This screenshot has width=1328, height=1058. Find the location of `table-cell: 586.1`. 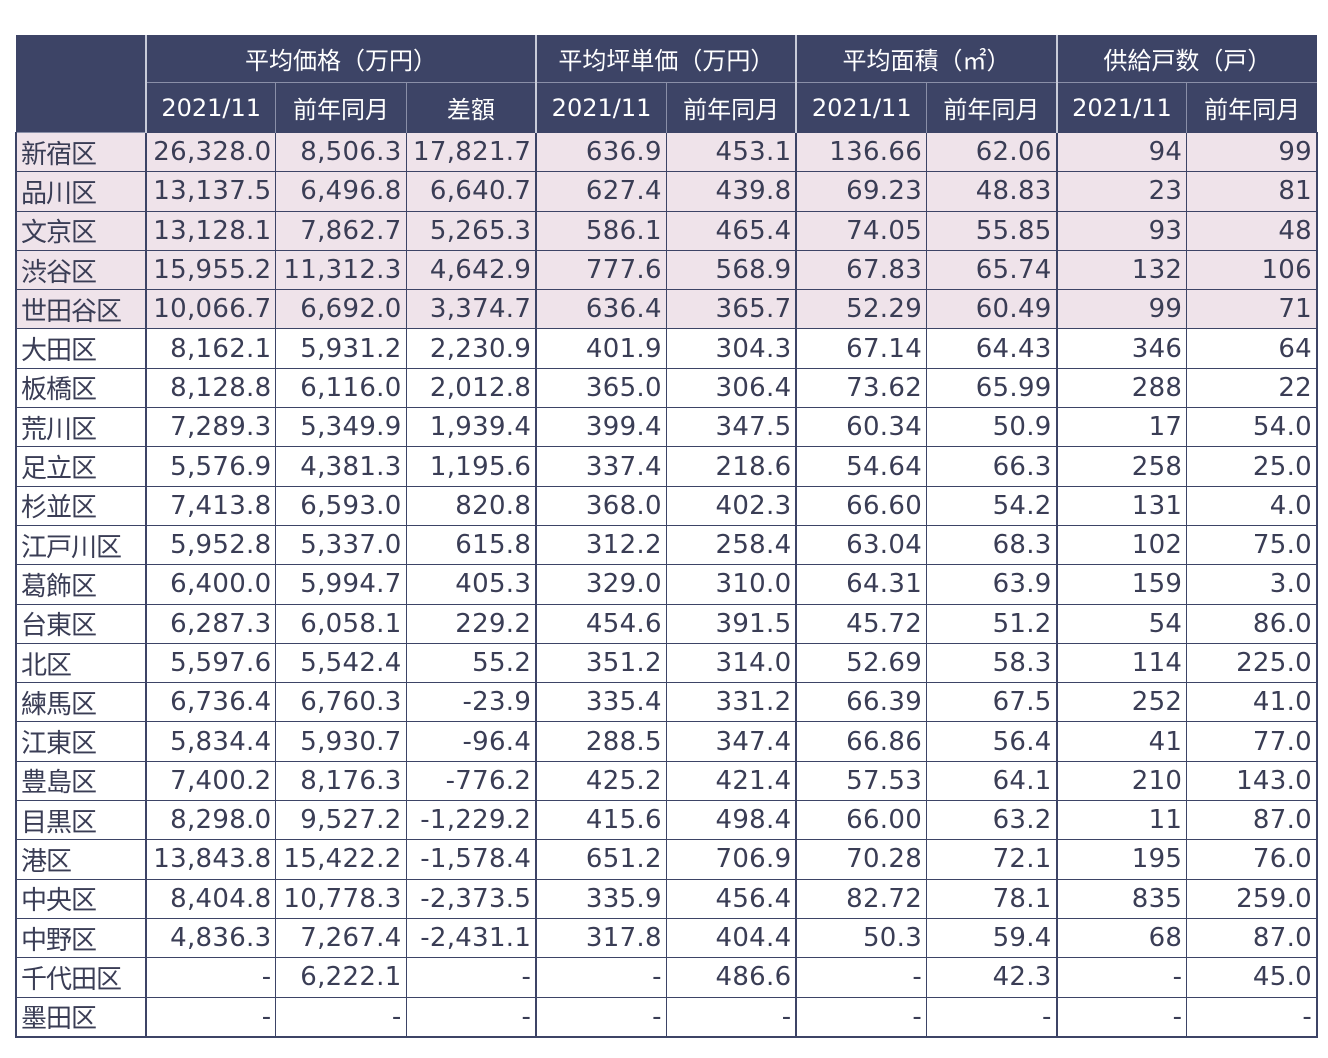

table-cell: 586.1 is located at coordinates (601, 230).